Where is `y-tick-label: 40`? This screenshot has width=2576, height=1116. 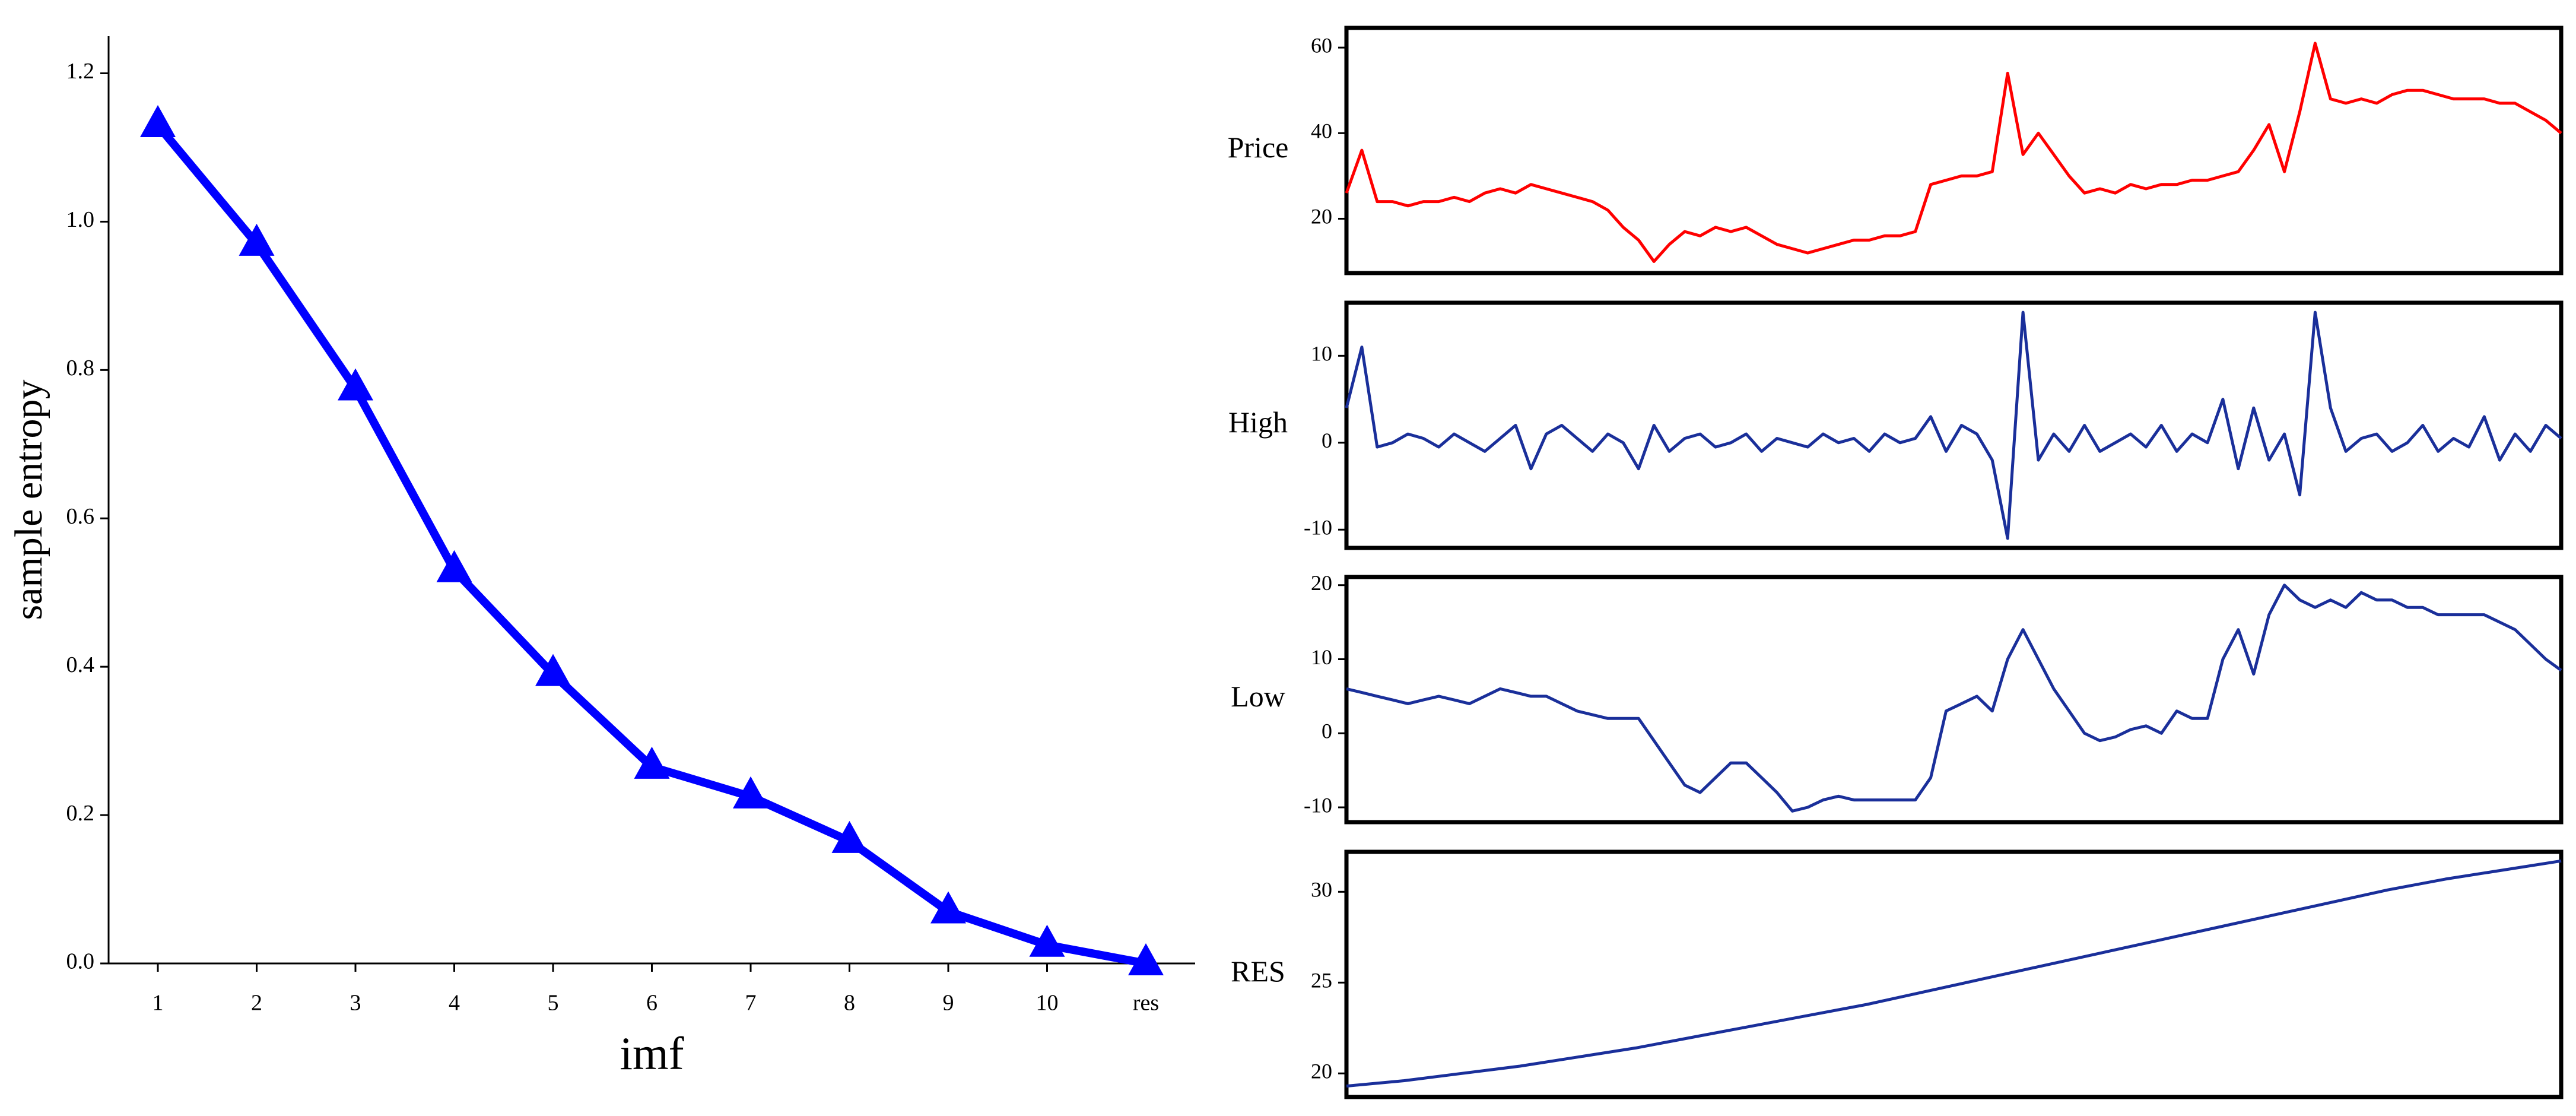
y-tick-label: 40 is located at coordinates (1321, 131).